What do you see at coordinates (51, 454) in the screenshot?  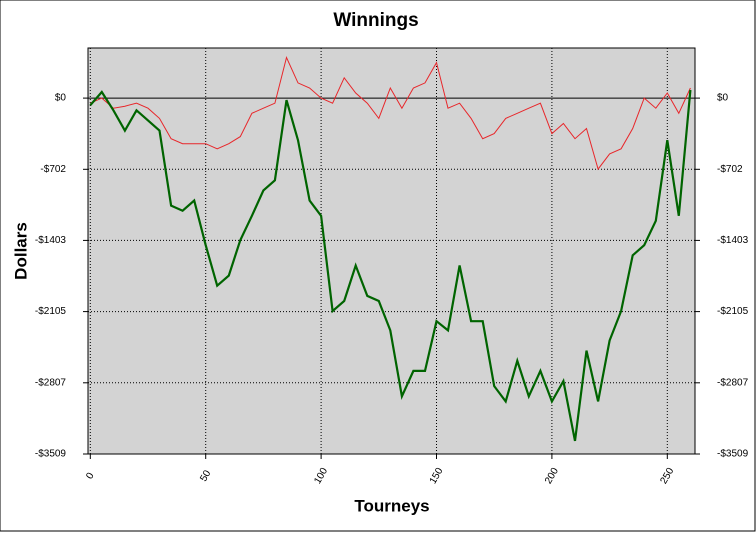 I see `y-tick-label: -$3509` at bounding box center [51, 454].